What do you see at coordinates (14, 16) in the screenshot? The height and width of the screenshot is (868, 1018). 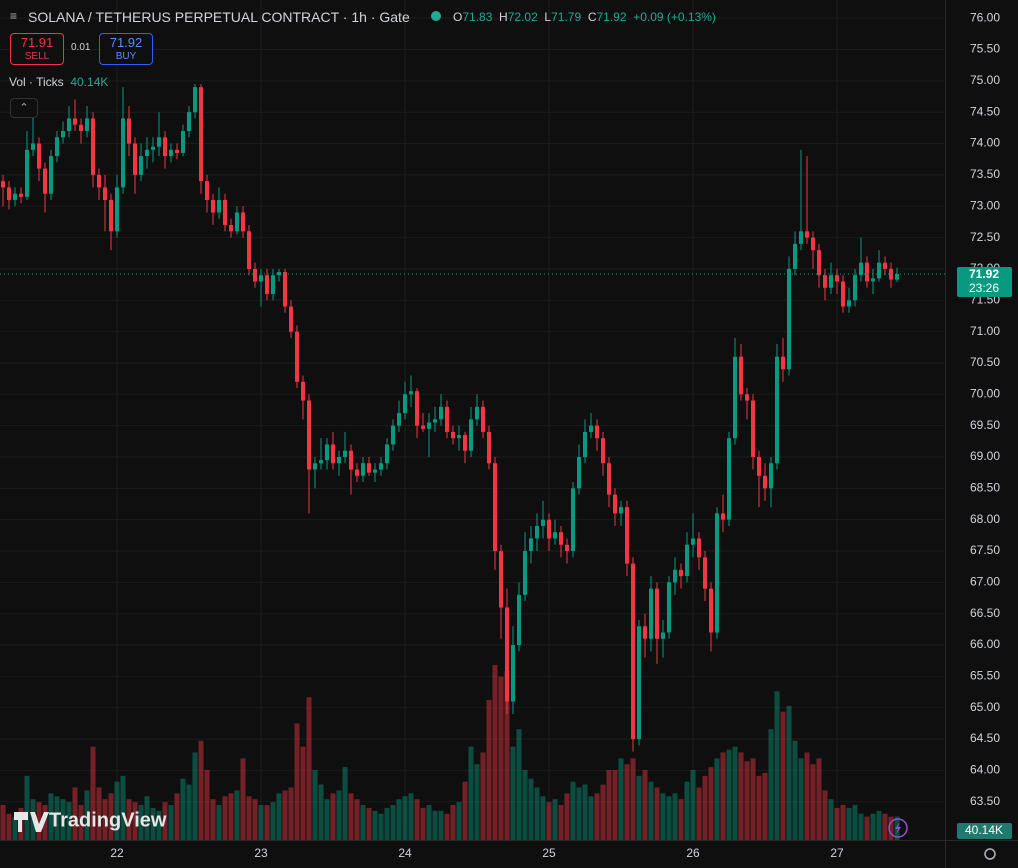 I see `menu-icon: ≡` at bounding box center [14, 16].